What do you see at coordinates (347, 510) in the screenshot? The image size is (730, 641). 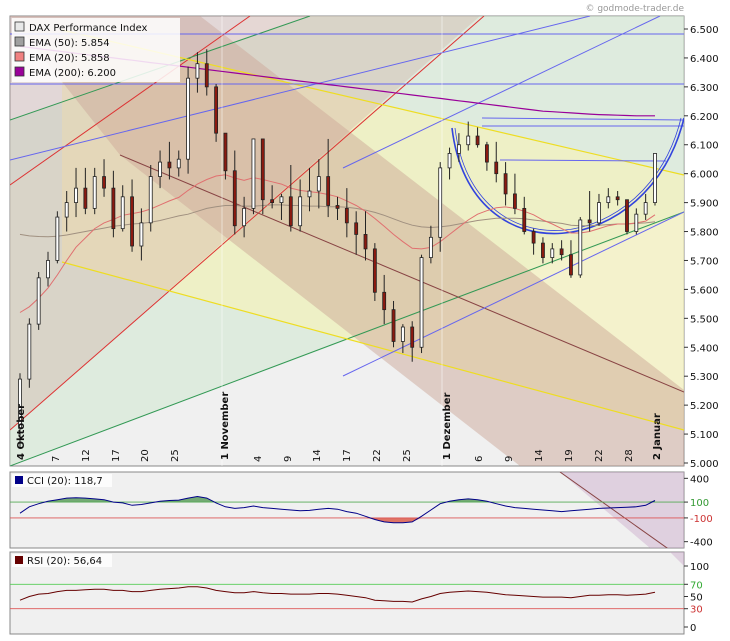 I see `cci-panel` at bounding box center [347, 510].